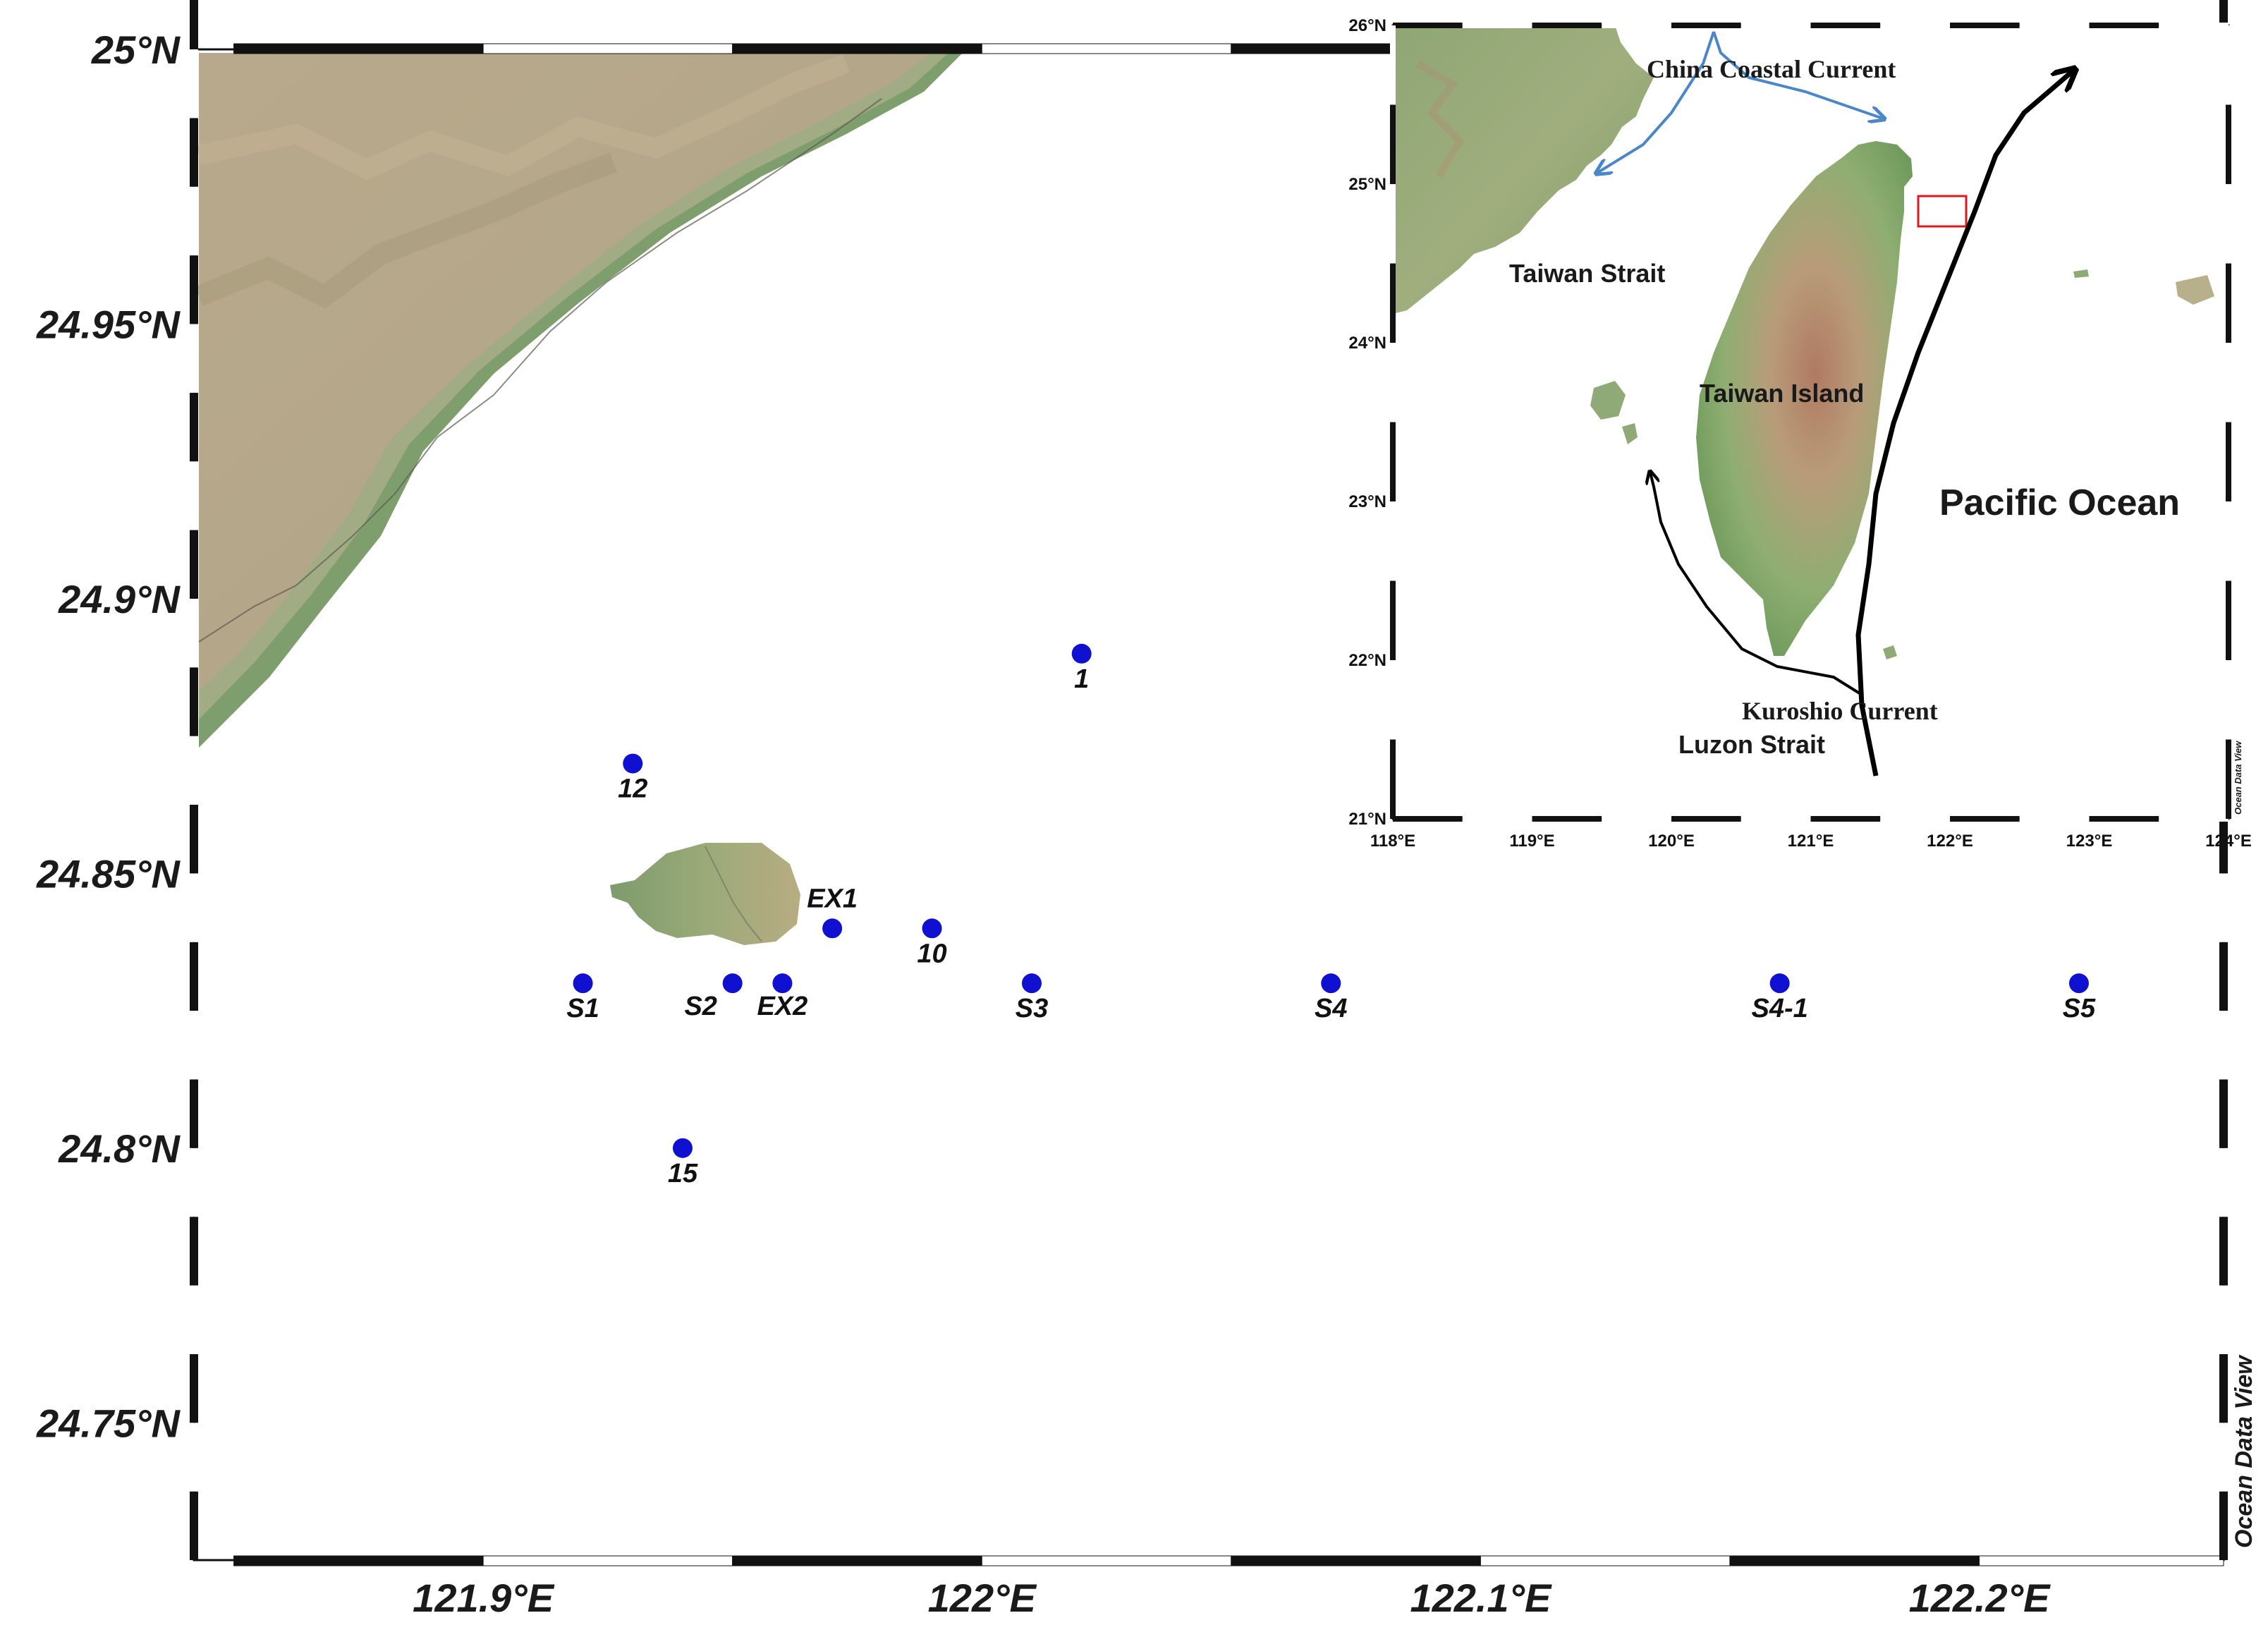  Describe the element at coordinates (1481, 1598) in the screenshot. I see `longitude-tick-label: 122.1°E` at that location.